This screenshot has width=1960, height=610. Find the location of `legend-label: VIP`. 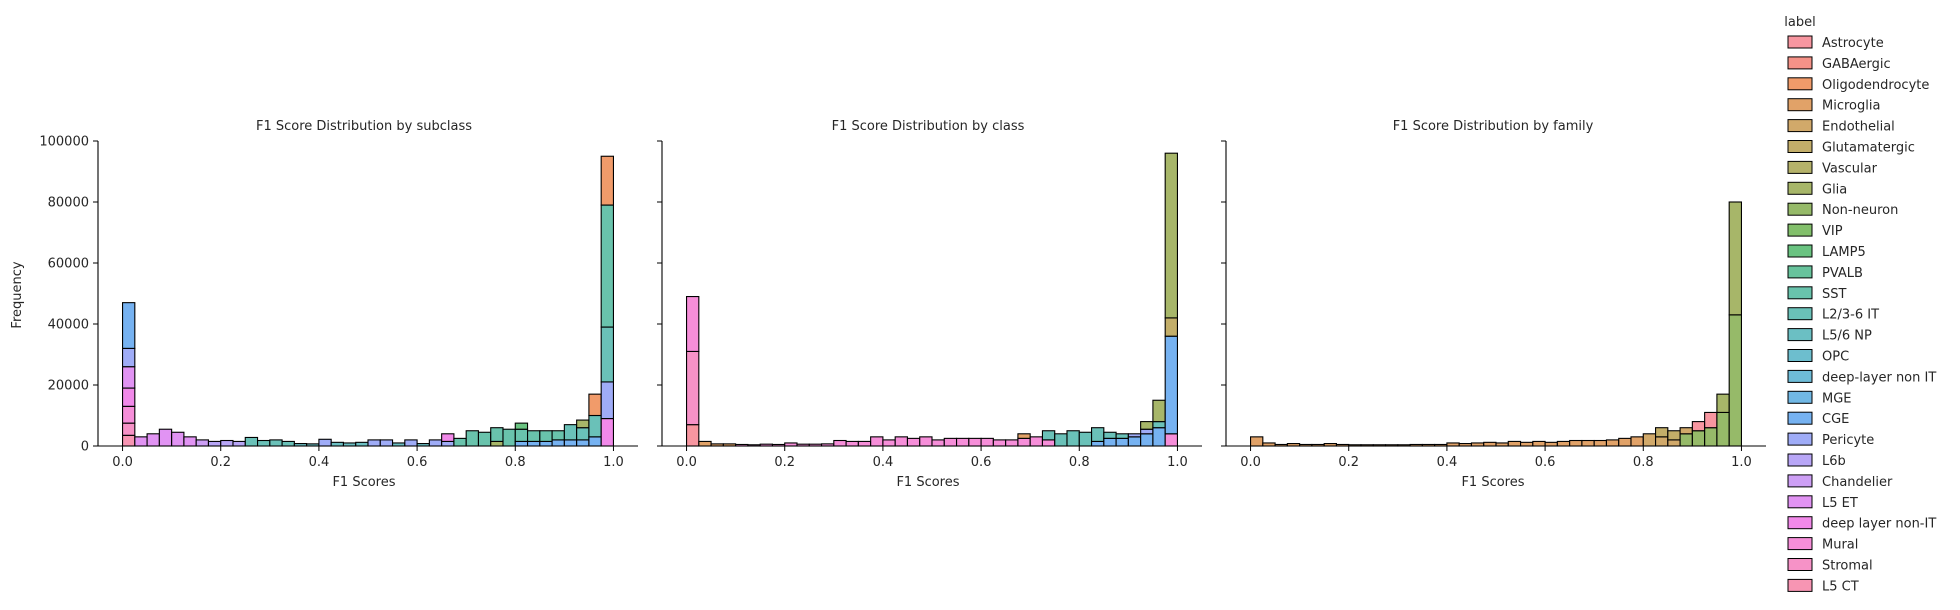

legend-label: VIP is located at coordinates (1832, 231).